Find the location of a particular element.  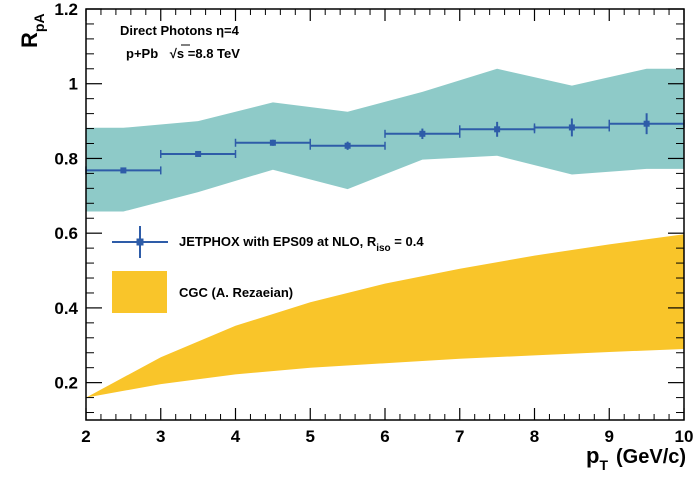

y-tick-label-0.8: 0.8 is located at coordinates (66, 158).